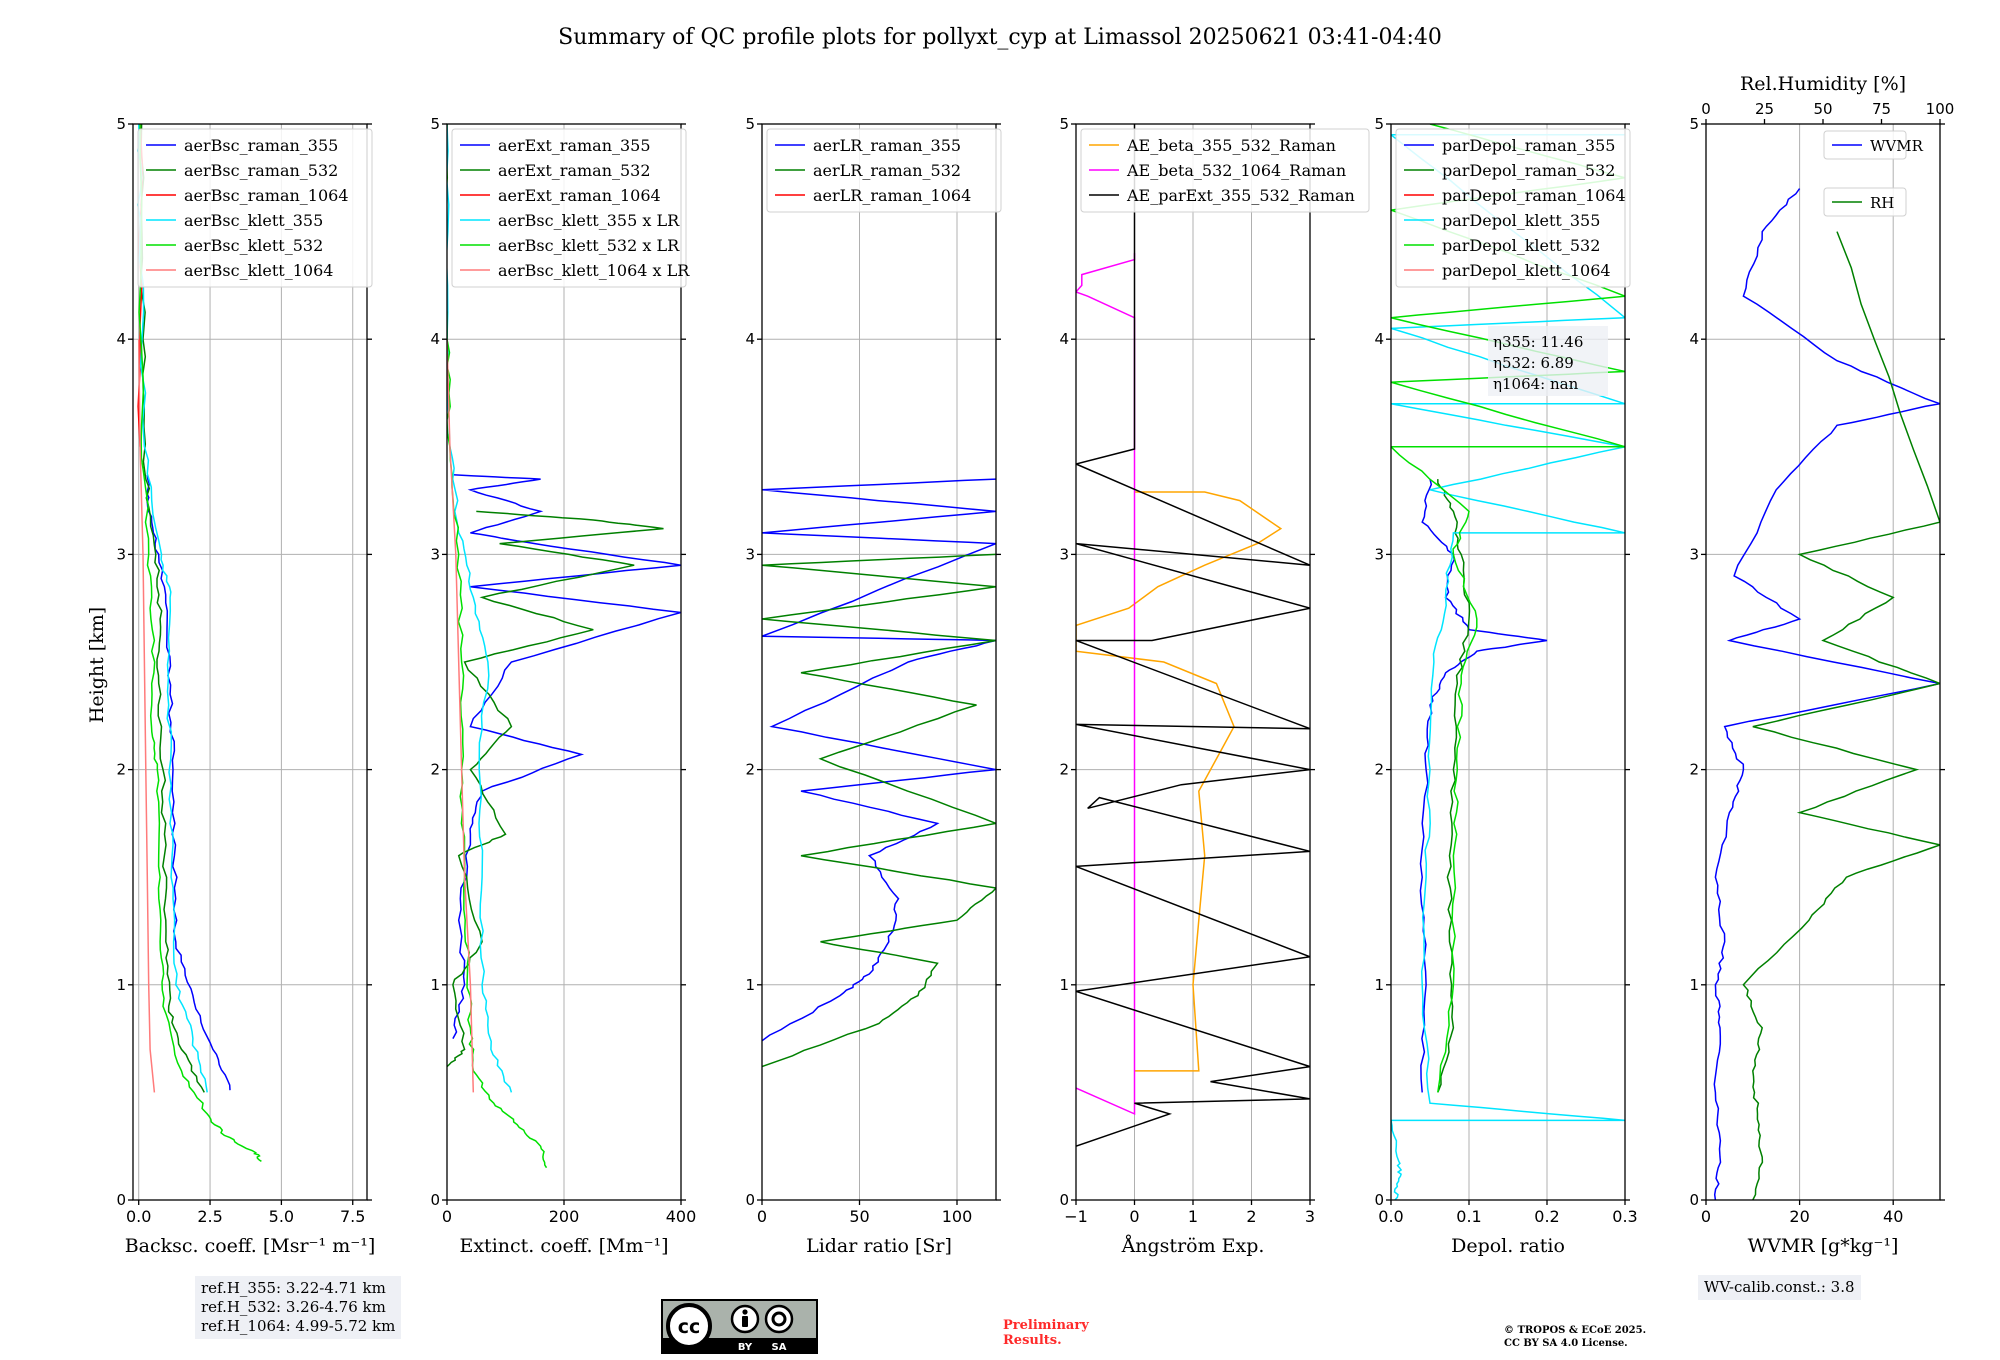  What do you see at coordinates (745, 1321) in the screenshot?
I see `by-icon-body` at bounding box center [745, 1321].